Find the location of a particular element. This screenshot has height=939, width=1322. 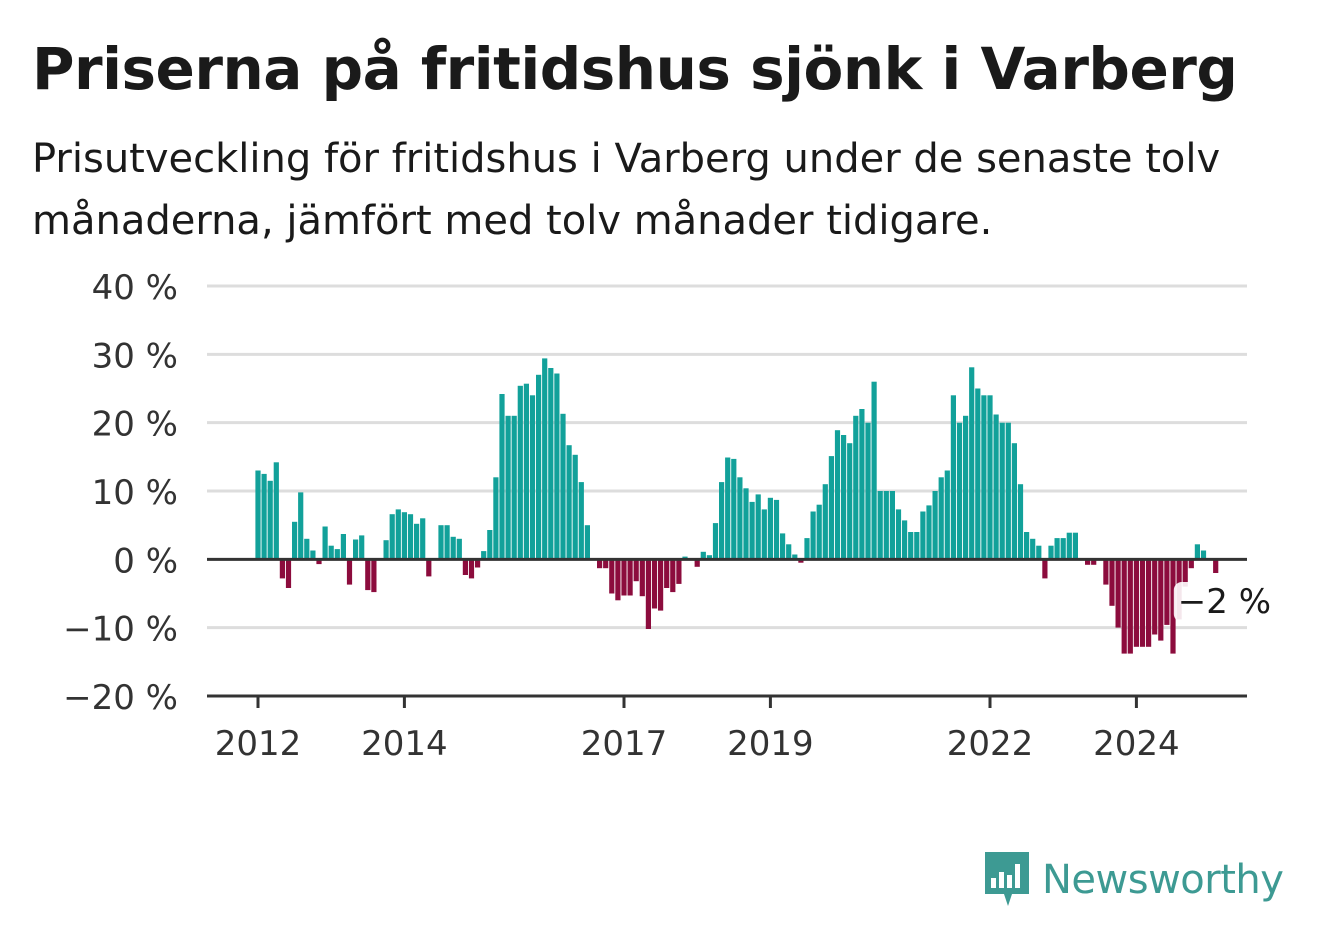

x-axis-ticks: 2012 2014 2017 2019 2022 2024 is located at coordinates (697, 730).